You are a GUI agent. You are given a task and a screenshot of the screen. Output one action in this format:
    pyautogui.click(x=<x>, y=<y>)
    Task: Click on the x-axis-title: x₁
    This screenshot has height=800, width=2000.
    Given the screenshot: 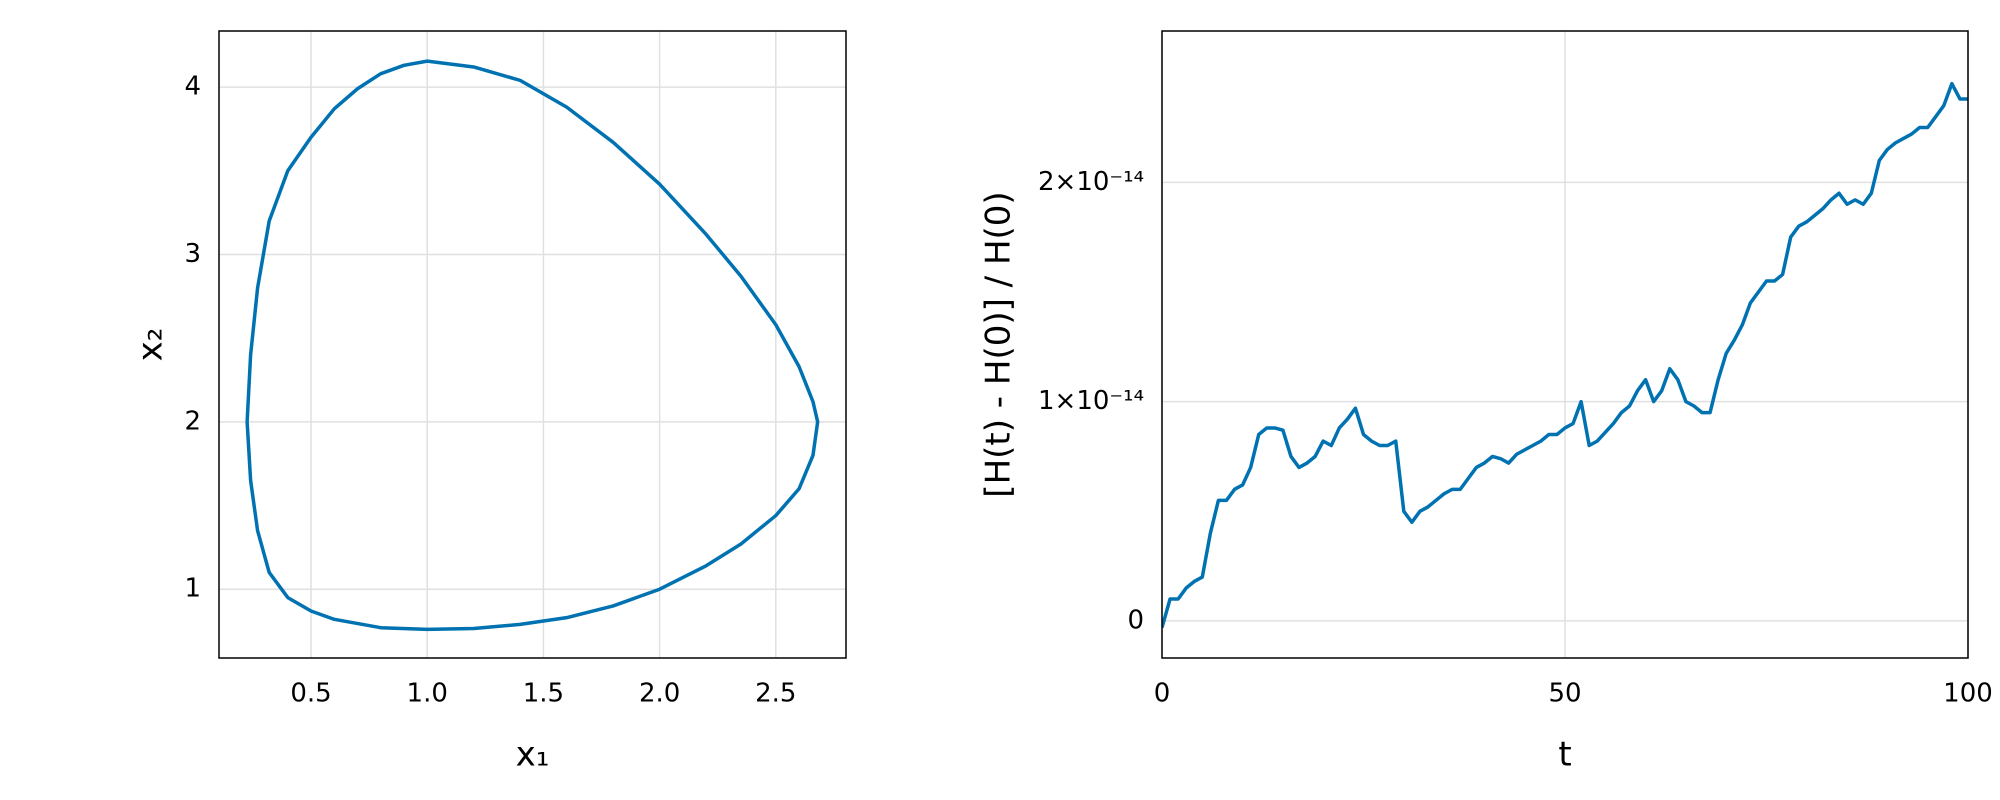 What is the action you would take?
    pyautogui.click(x=533, y=755)
    